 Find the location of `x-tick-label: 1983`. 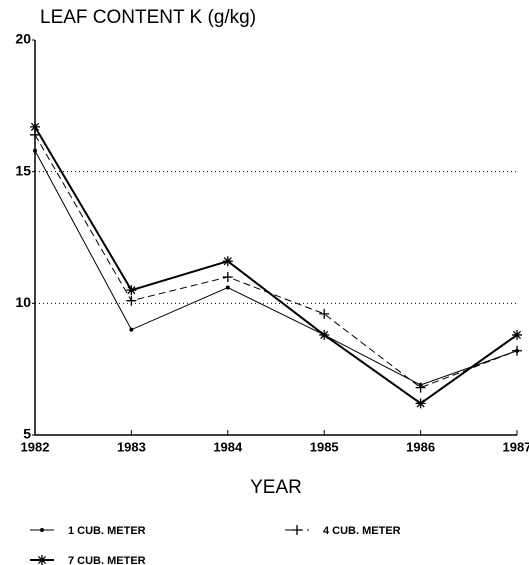

x-tick-label: 1983 is located at coordinates (131, 446).